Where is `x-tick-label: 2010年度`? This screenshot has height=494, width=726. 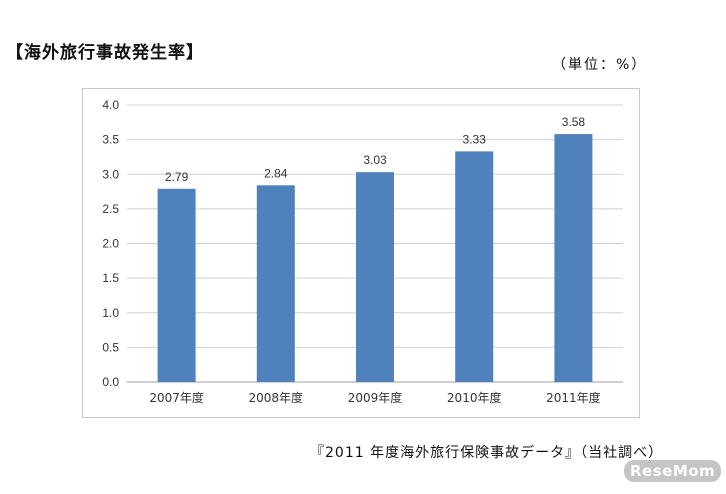 x-tick-label: 2010年度 is located at coordinates (474, 397).